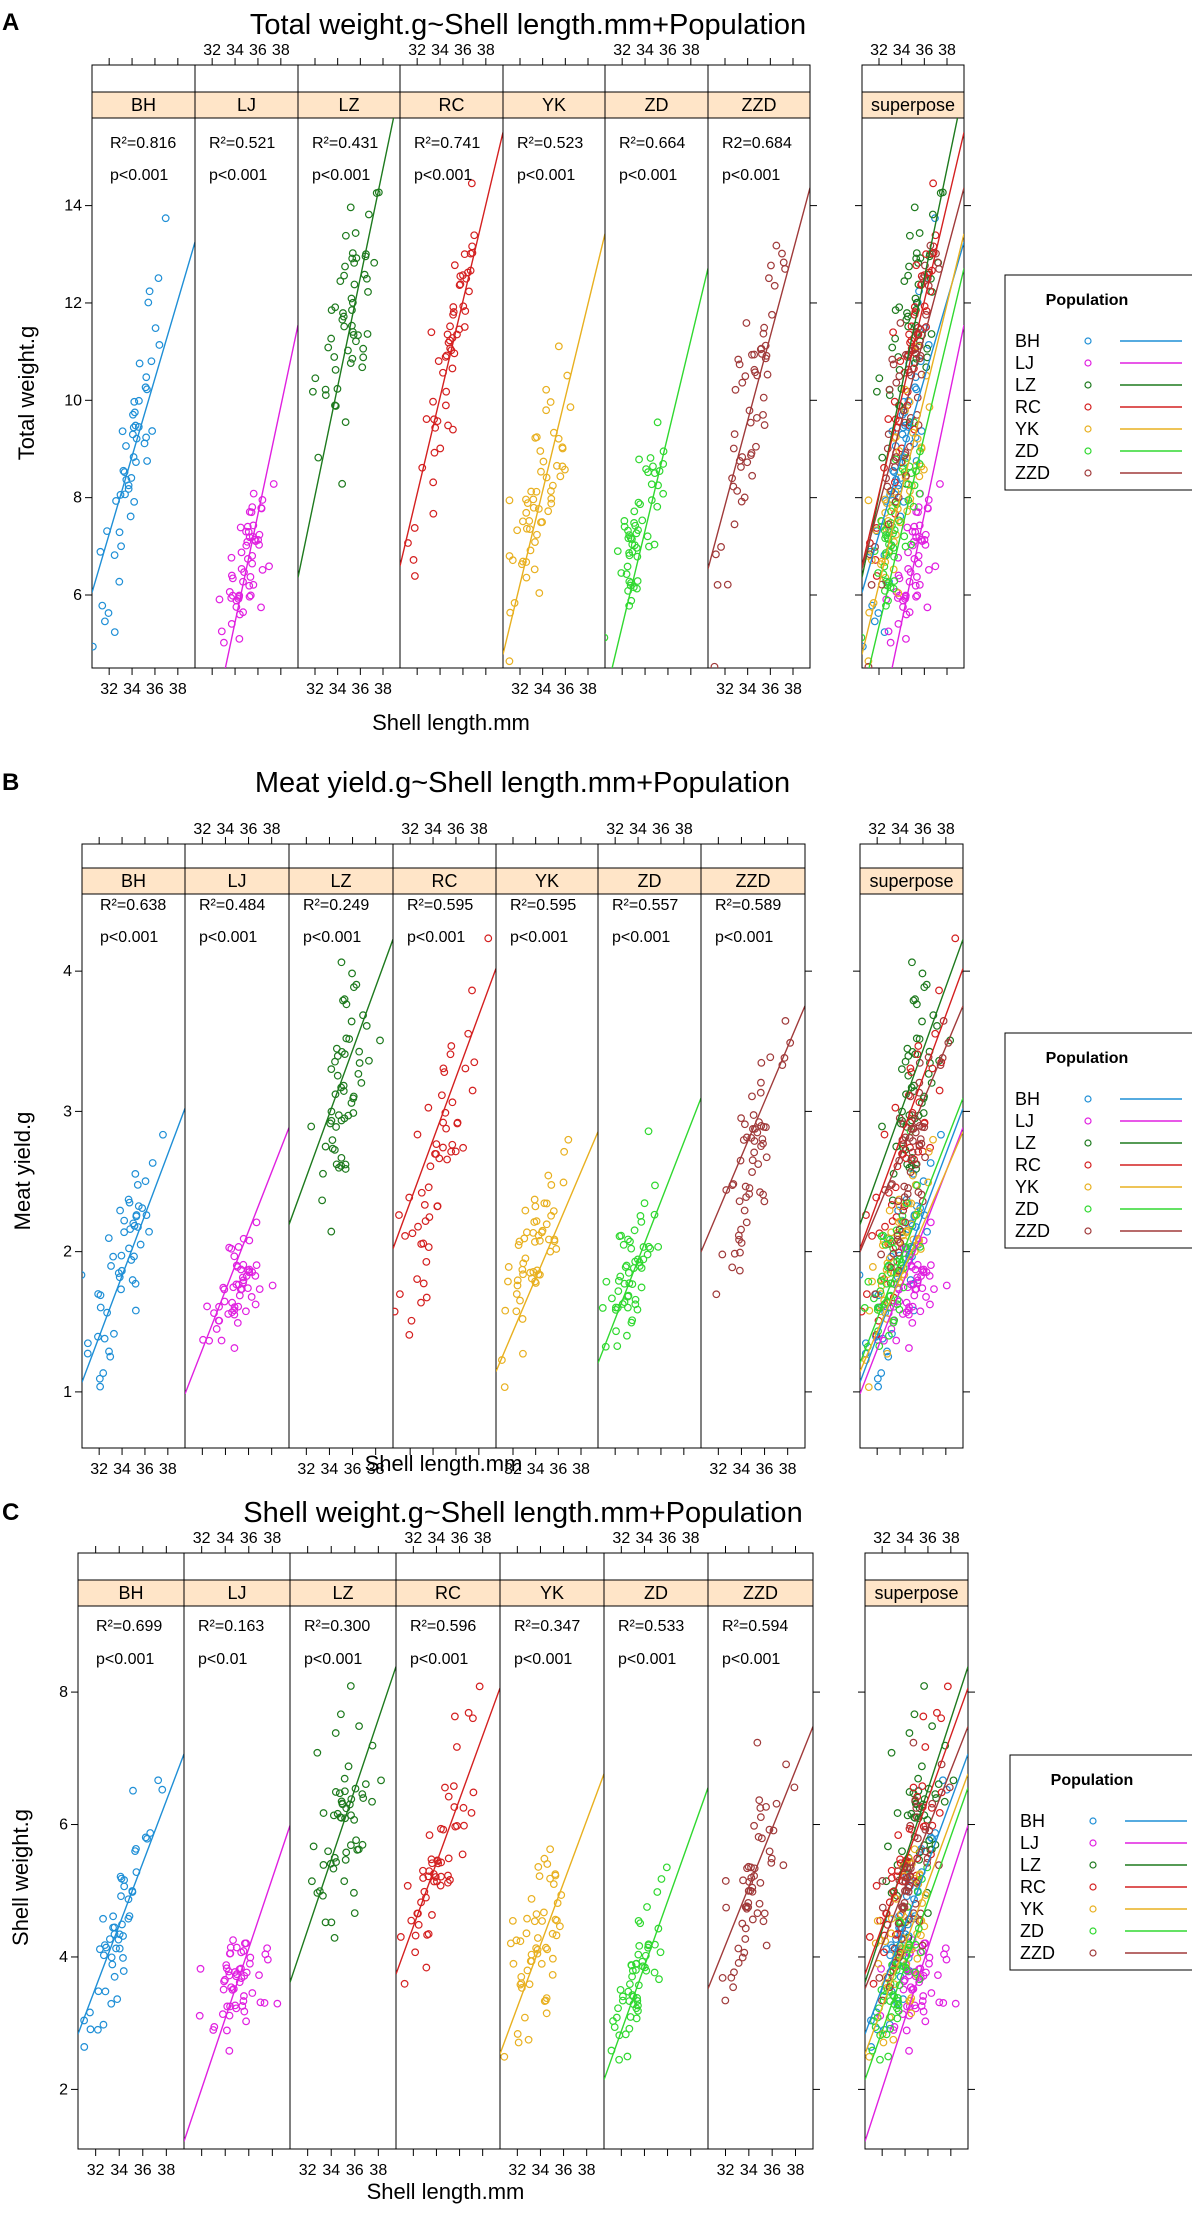  What do you see at coordinates (341, 1157) in the screenshot?
I see `facet-lz: LZ 32 34 36 38 R²=0.249 p<0.001` at bounding box center [341, 1157].